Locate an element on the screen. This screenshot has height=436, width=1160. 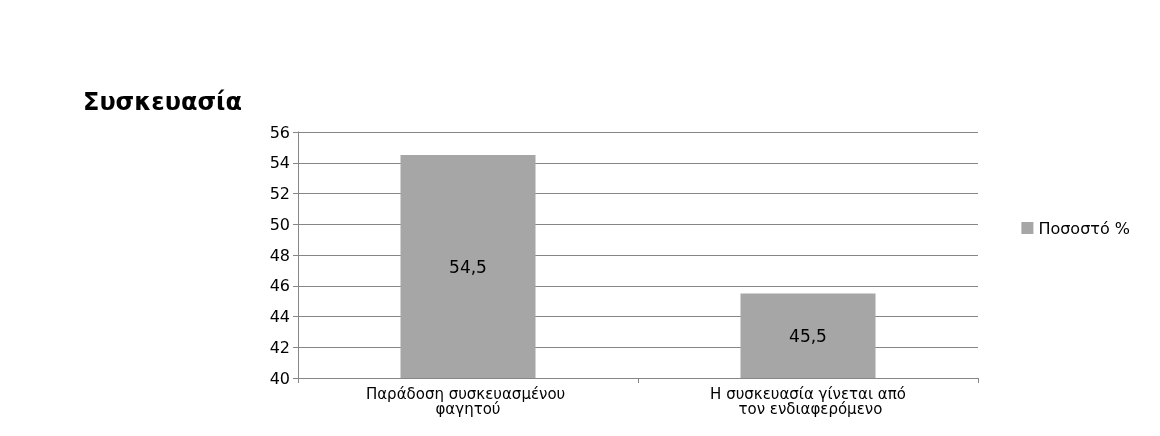
y-tick-label: 48 is located at coordinates (279, 255).